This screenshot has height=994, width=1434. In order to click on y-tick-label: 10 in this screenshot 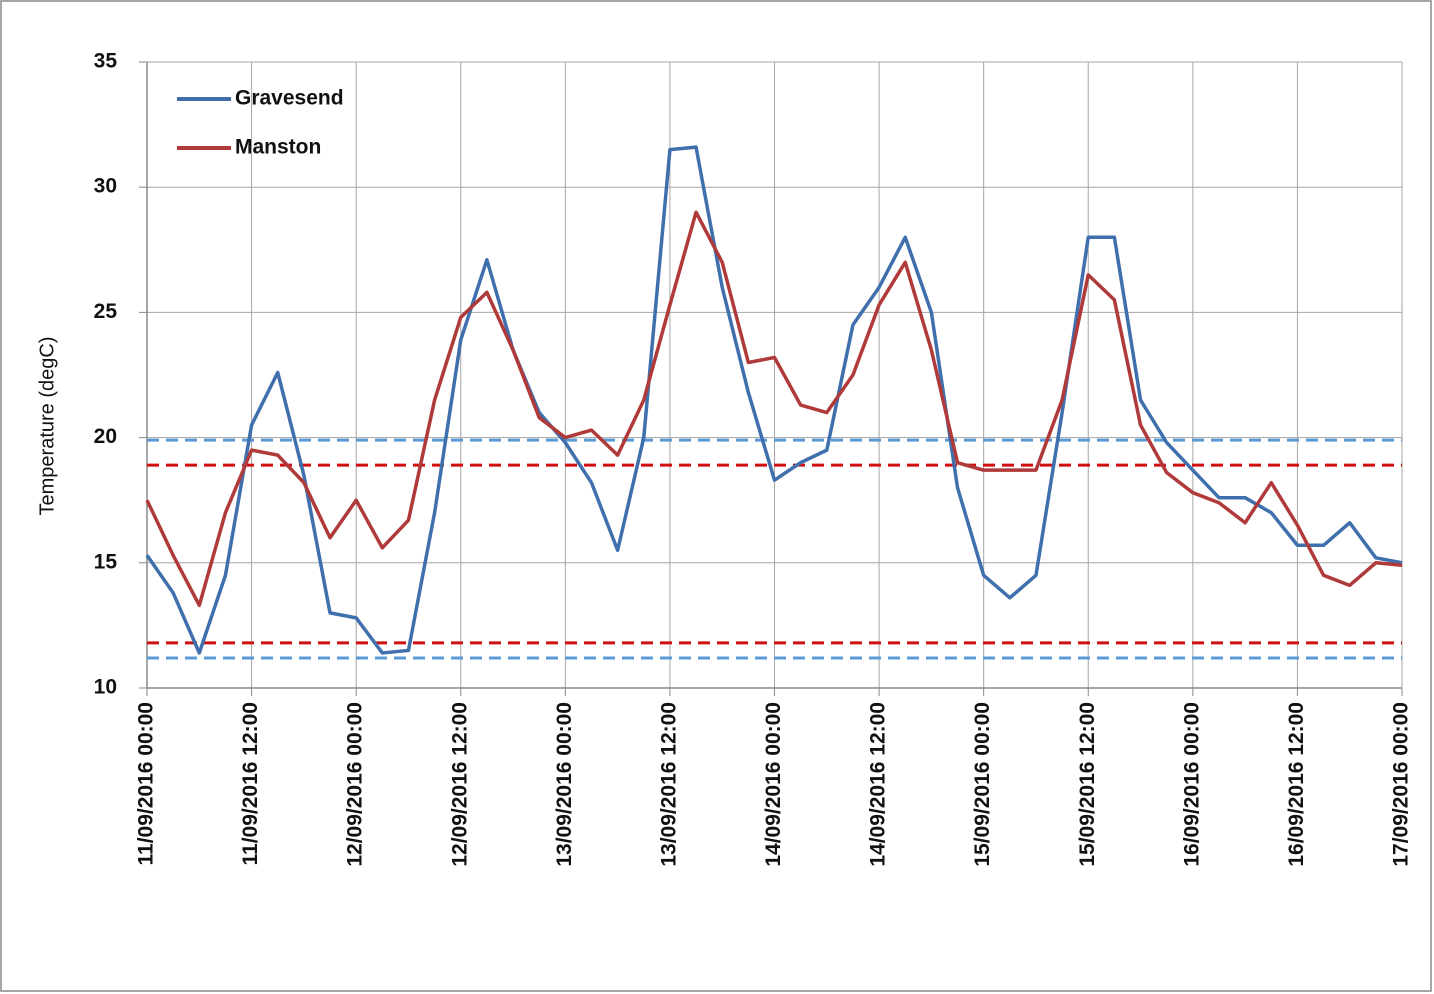, I will do `click(105, 687)`.